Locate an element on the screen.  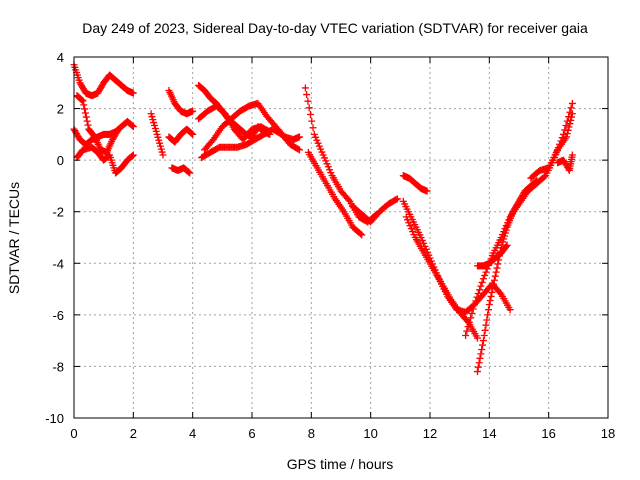
y-tick-label: 0 is located at coordinates (60, 160).